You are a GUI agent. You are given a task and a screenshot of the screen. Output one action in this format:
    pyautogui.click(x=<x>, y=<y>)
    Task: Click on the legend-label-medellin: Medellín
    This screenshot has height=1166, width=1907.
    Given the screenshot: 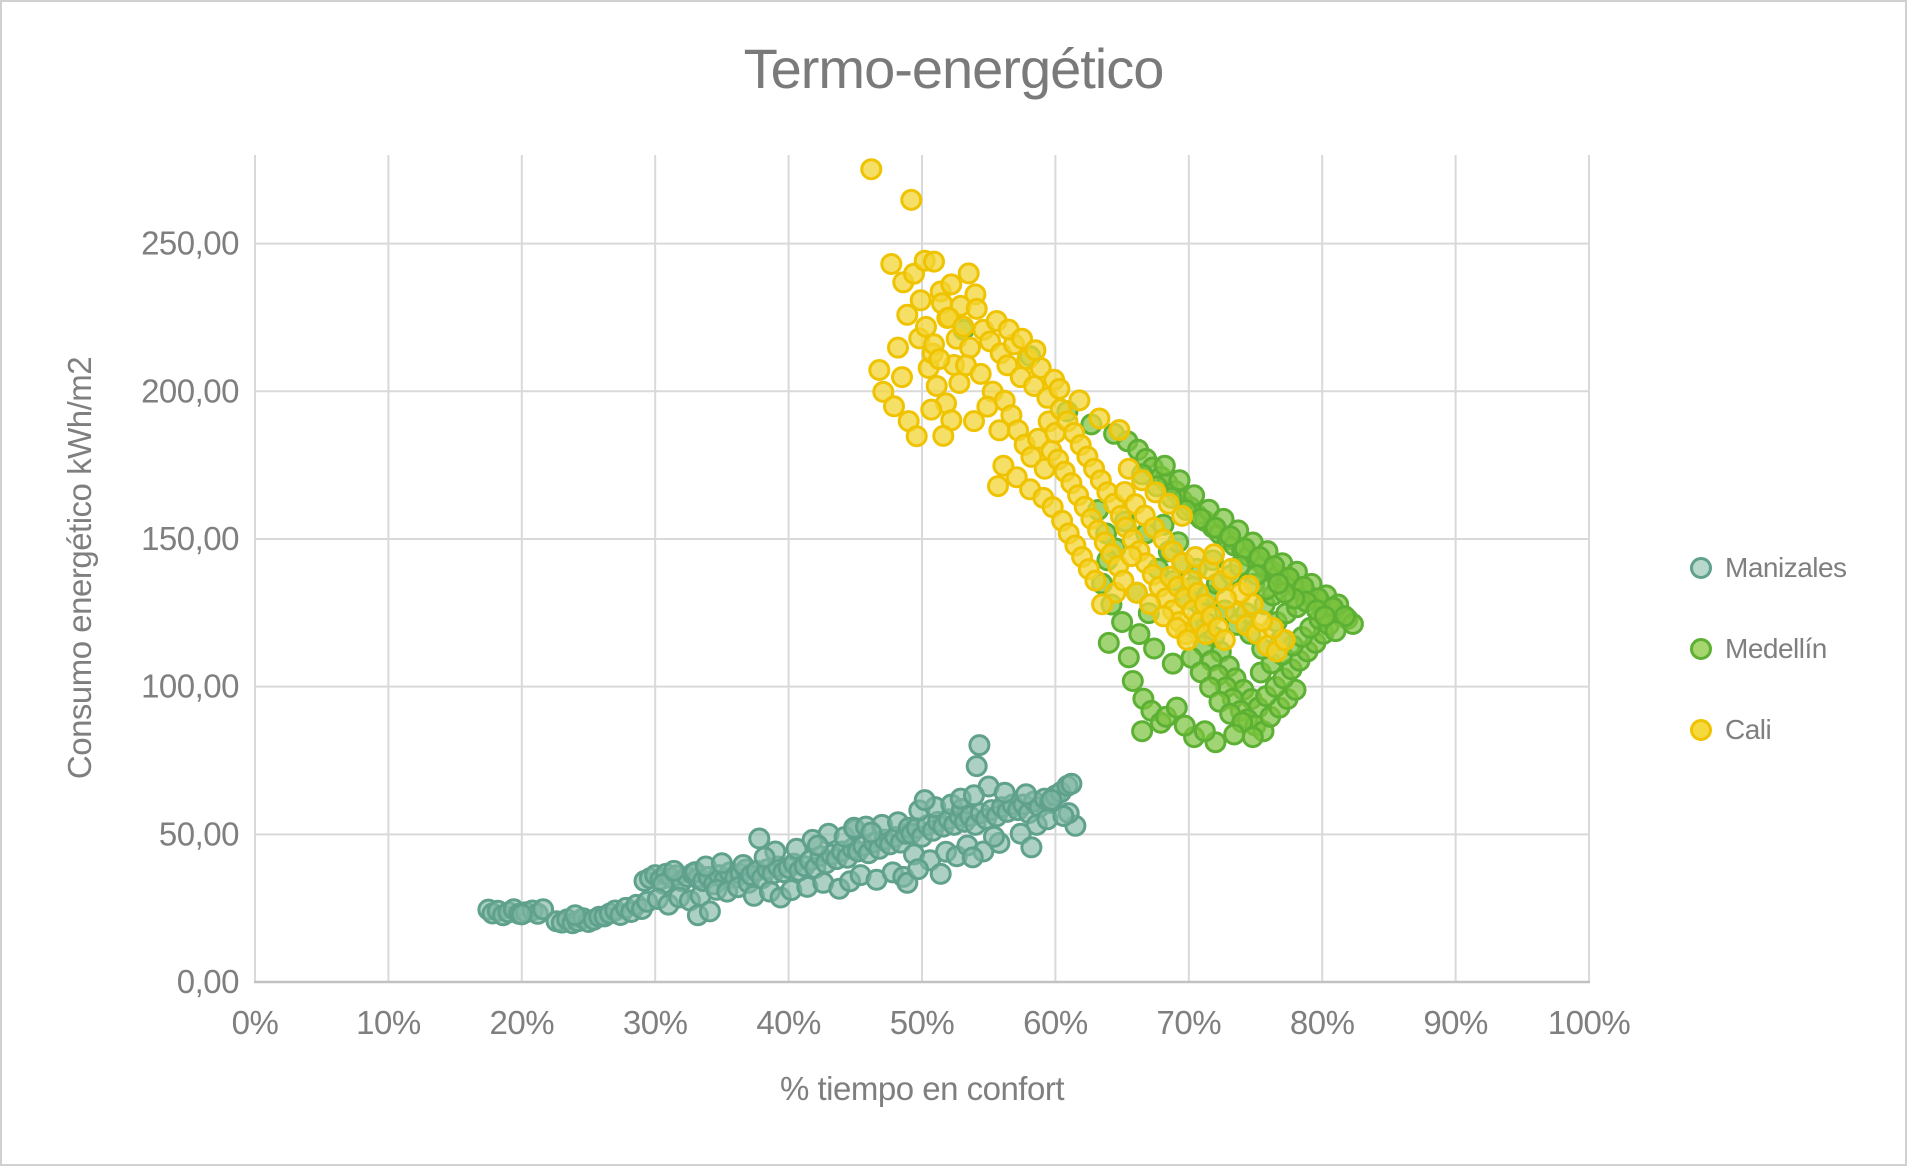 What is the action you would take?
    pyautogui.click(x=1776, y=648)
    